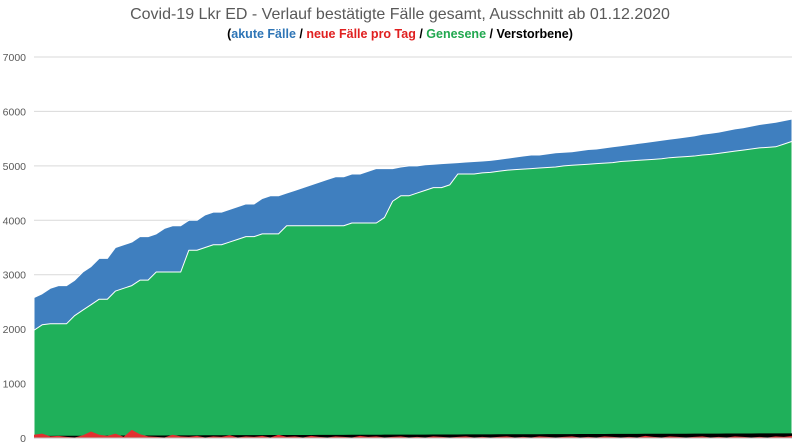 The image size is (800, 445). What do you see at coordinates (229, 34) in the screenshot?
I see `subtitle-part: (` at bounding box center [229, 34].